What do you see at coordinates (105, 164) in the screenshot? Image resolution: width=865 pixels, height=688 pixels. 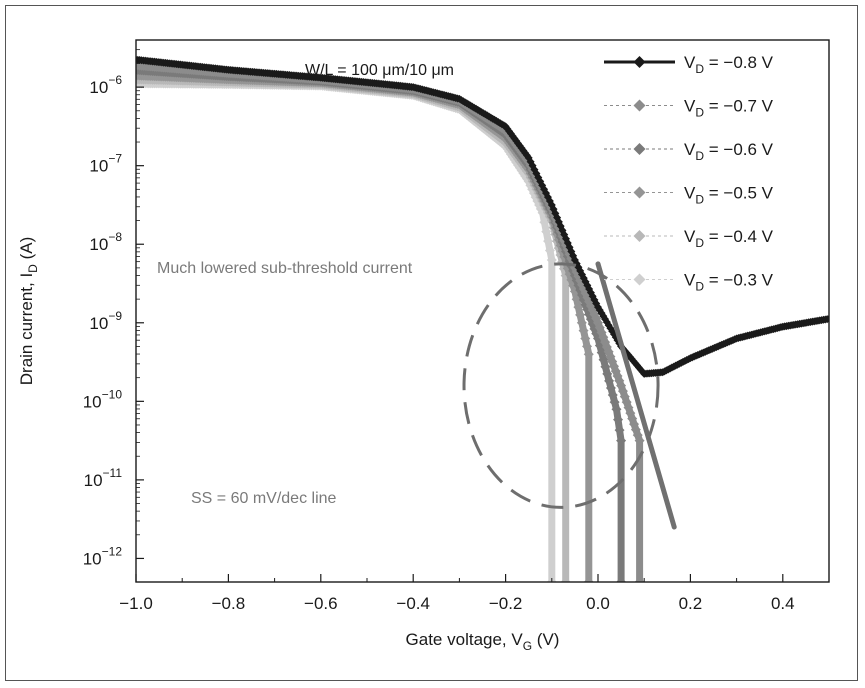 I see `y-tick-label: 10⁻⁷` at bounding box center [105, 164].